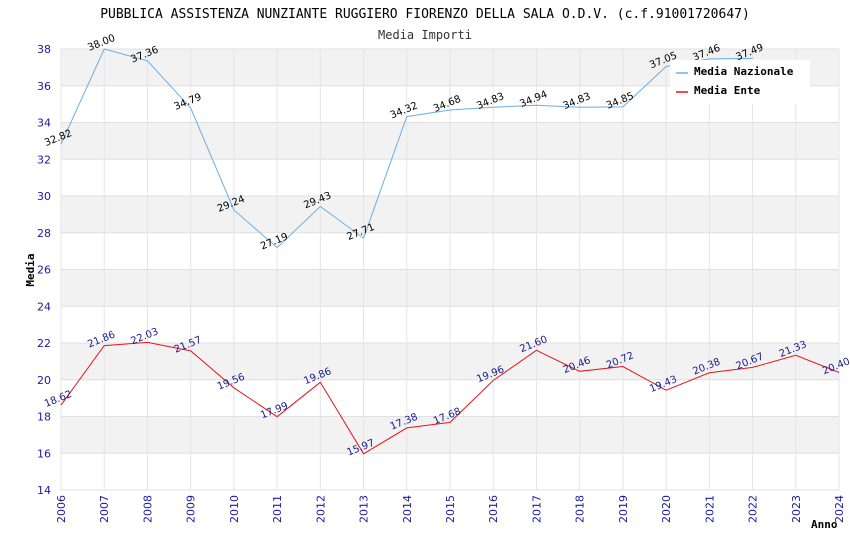  Describe the element at coordinates (536, 509) in the screenshot. I see `x-tick-label: 2017` at that location.